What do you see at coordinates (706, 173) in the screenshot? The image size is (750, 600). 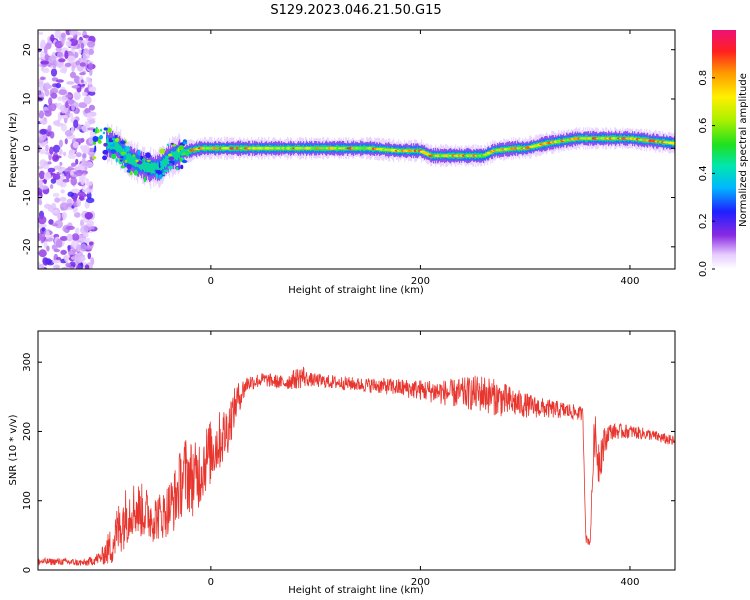 I see `colorbar-ticks: 0.0 0.2 0.4 0.6 0.8` at bounding box center [706, 173].